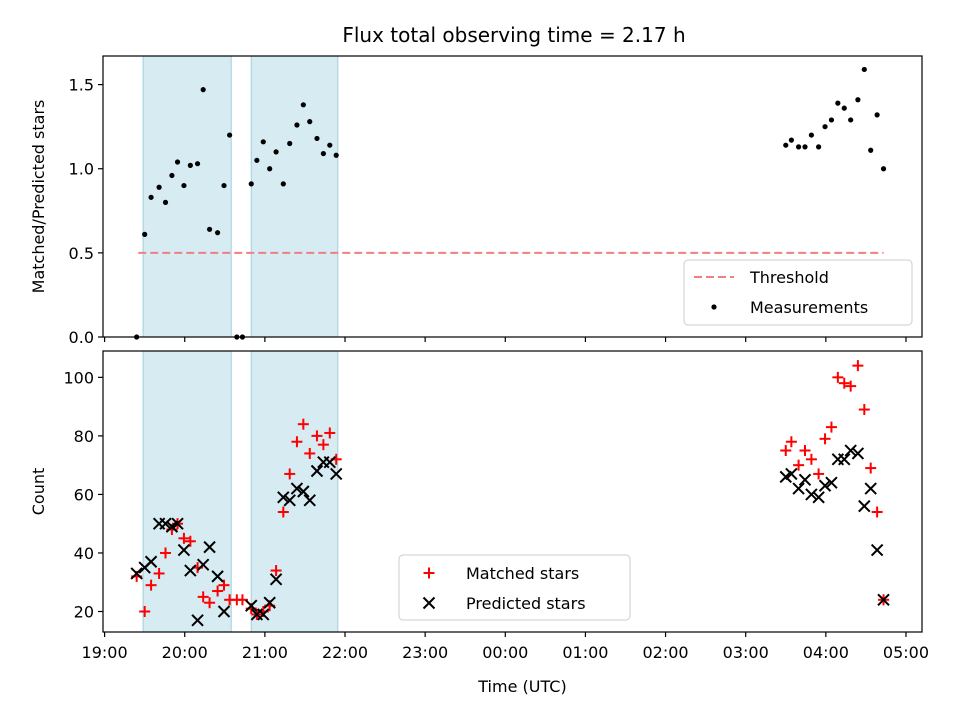 This screenshot has width=960, height=720. I want to click on bottom-xtick-label: 22:00, so click(345, 652).